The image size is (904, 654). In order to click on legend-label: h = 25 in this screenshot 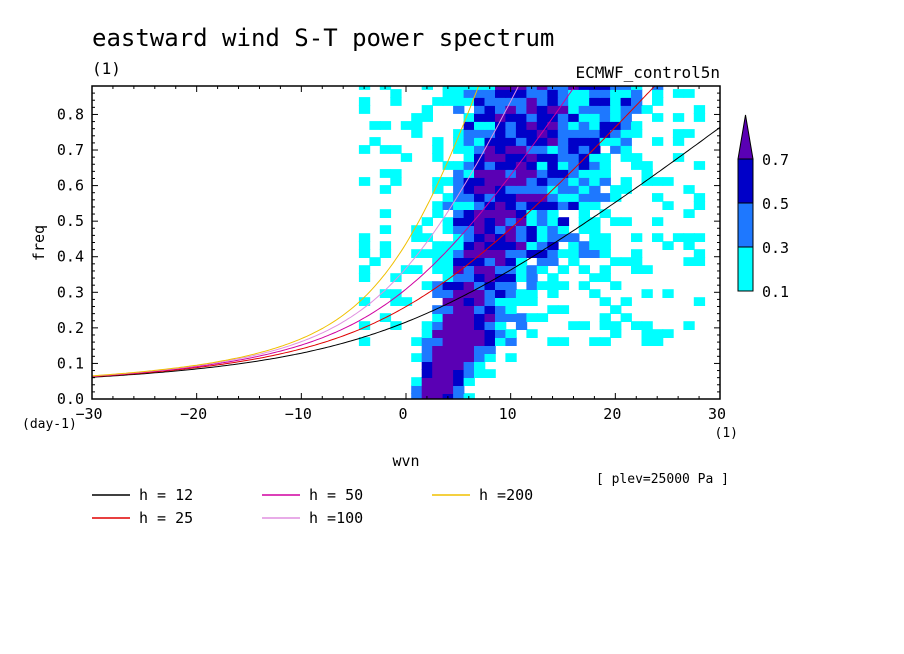, I will do `click(166, 518)`.